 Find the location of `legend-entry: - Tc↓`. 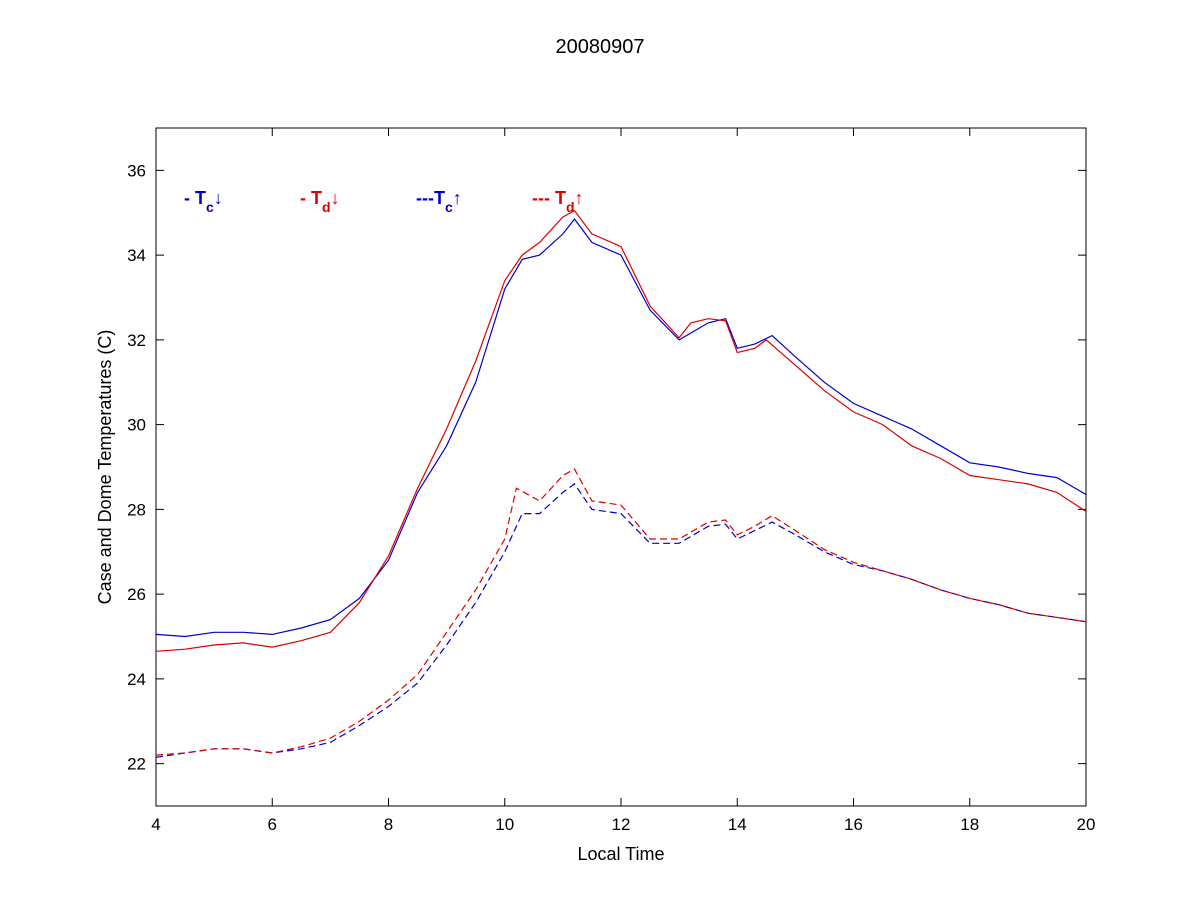

legend-entry: - Tc↓ is located at coordinates (203, 201).